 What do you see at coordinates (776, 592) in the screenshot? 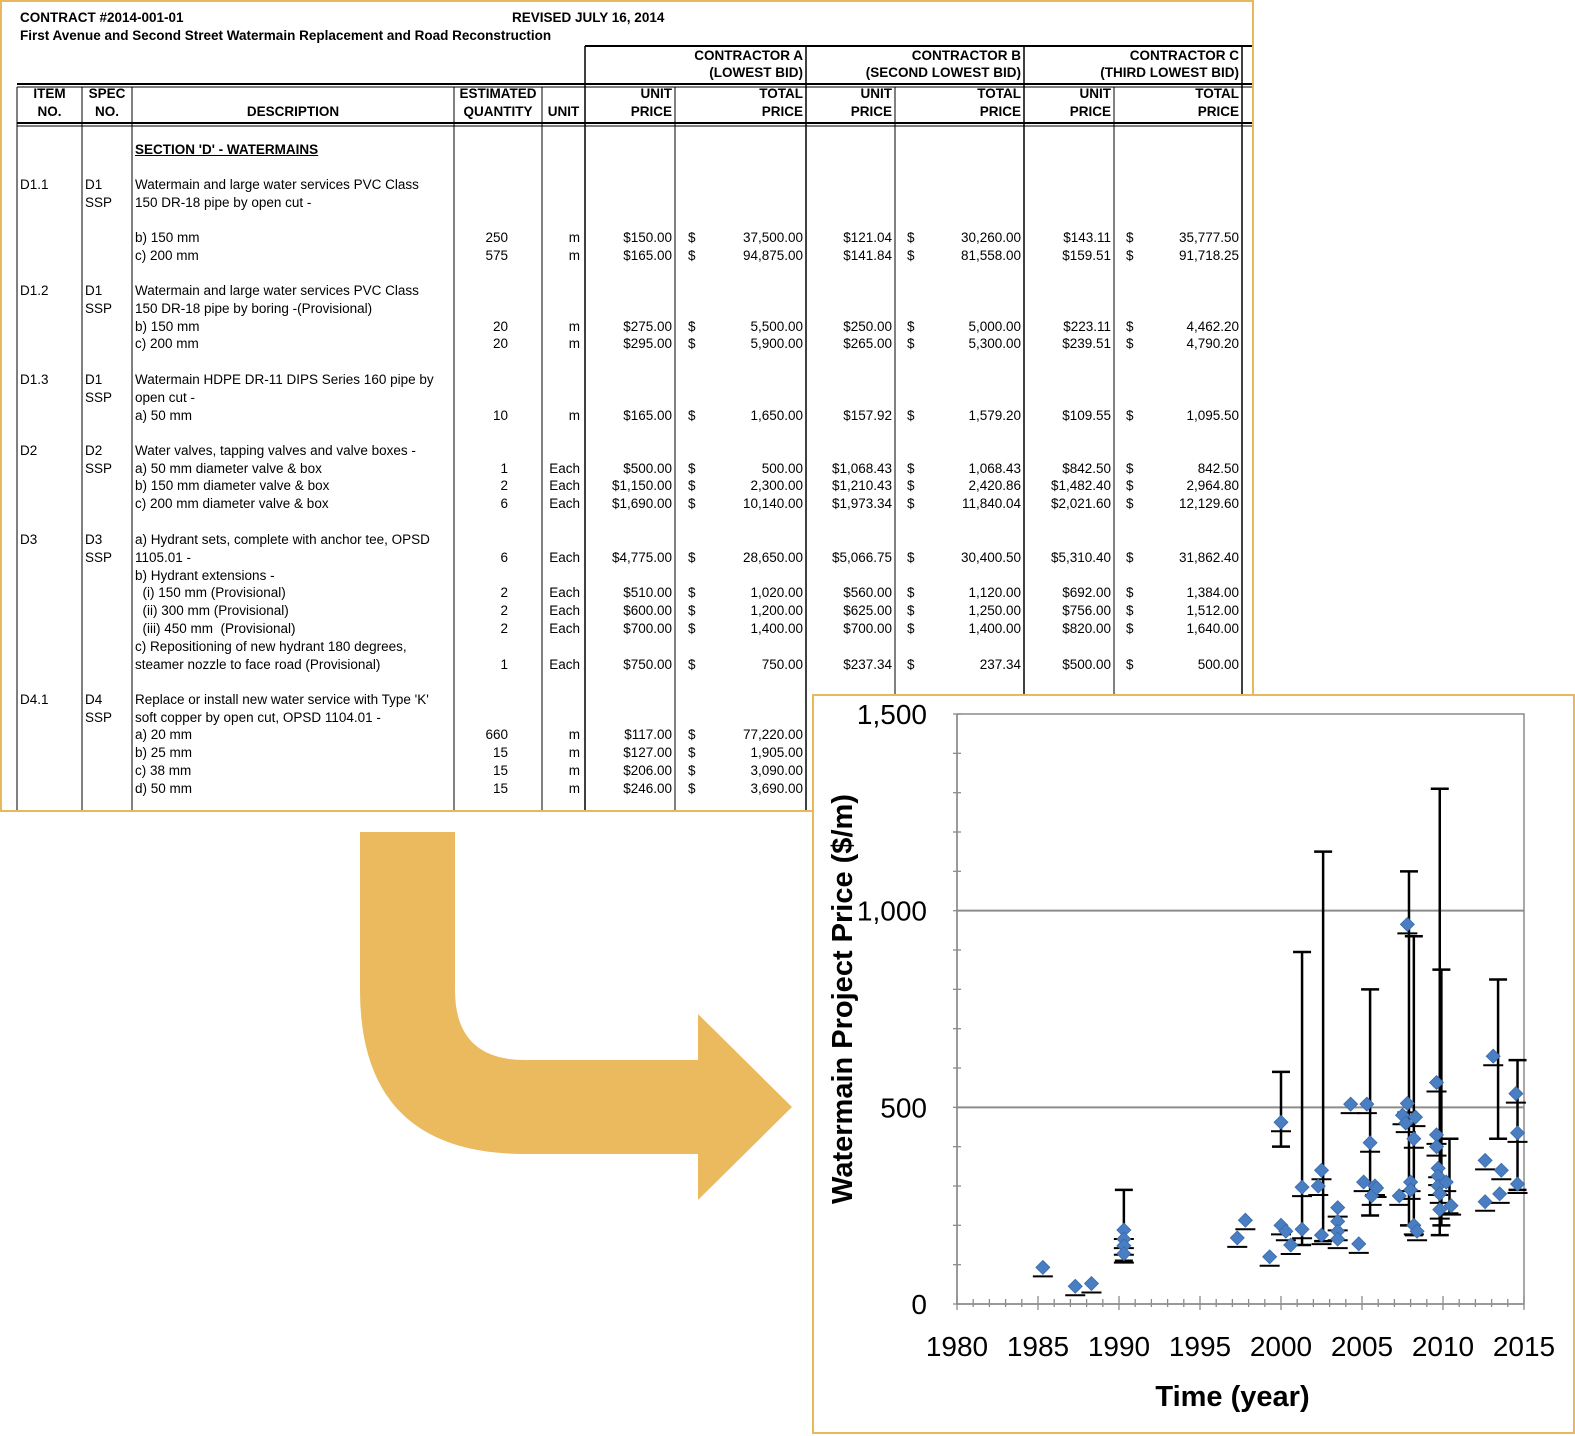
I see `a-total-value: 1,020.00` at bounding box center [776, 592].